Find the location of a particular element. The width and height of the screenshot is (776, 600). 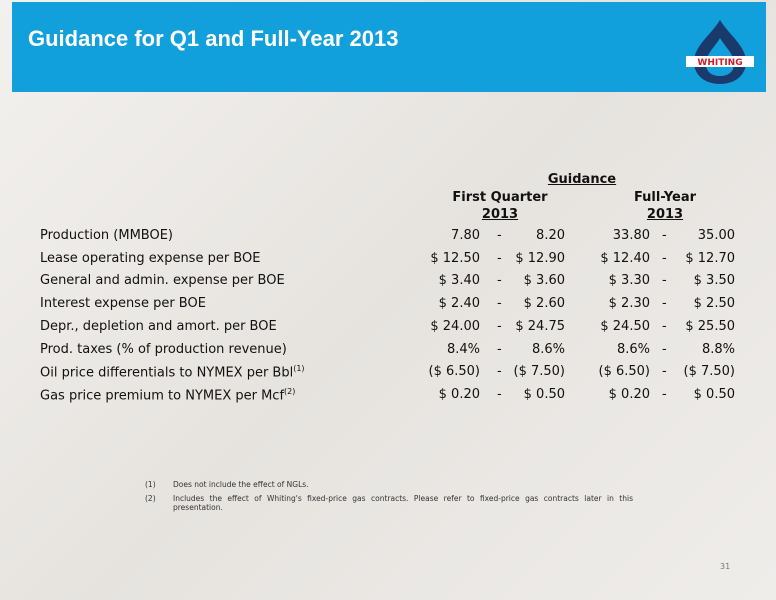

row-label: Lease operating expense per BOE is located at coordinates (150, 258).